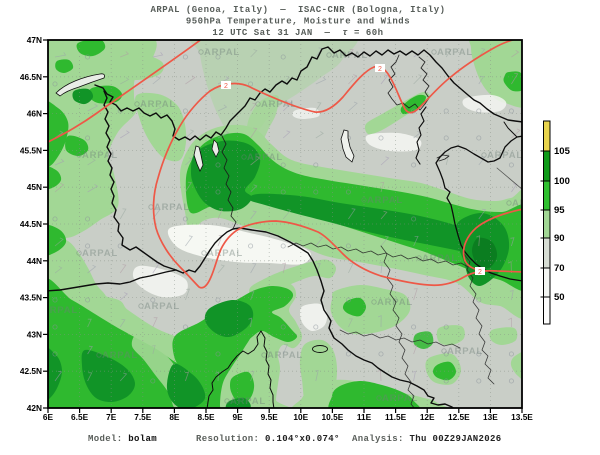 The image size is (600, 455). Describe the element at coordinates (34, 40) in the screenshot. I see `svg-text: 47N` at that location.